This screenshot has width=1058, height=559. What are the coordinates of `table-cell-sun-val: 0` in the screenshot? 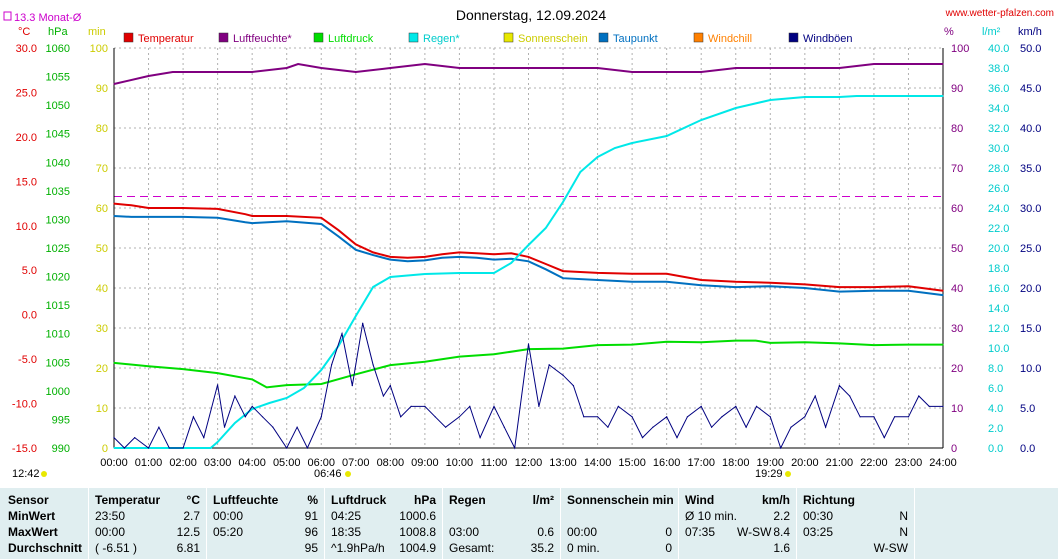 It's located at (668, 532).